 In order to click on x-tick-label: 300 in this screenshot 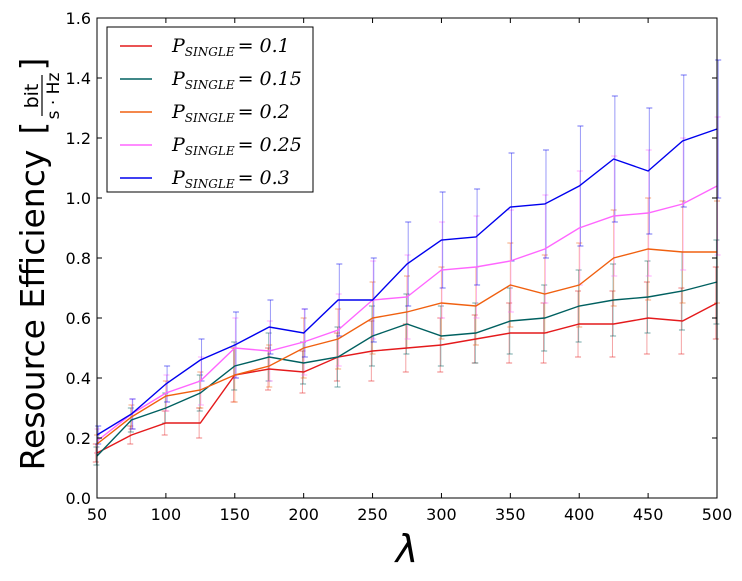, I will do `click(441, 514)`.